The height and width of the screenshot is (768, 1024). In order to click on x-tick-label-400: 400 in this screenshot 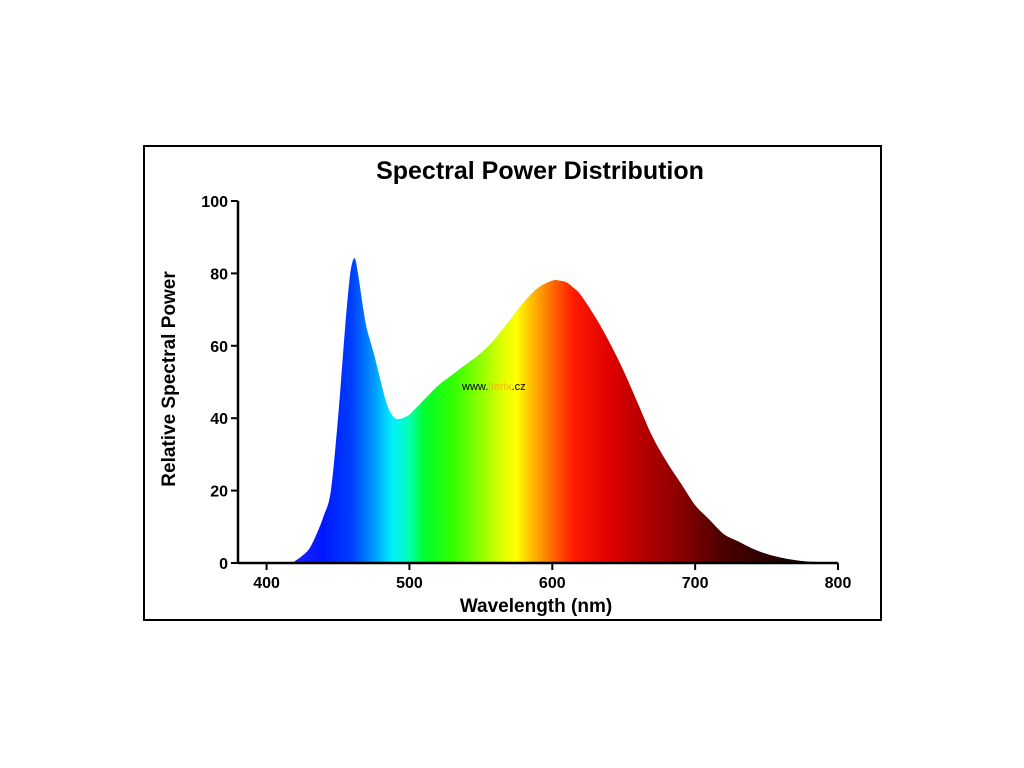, I will do `click(266, 583)`.